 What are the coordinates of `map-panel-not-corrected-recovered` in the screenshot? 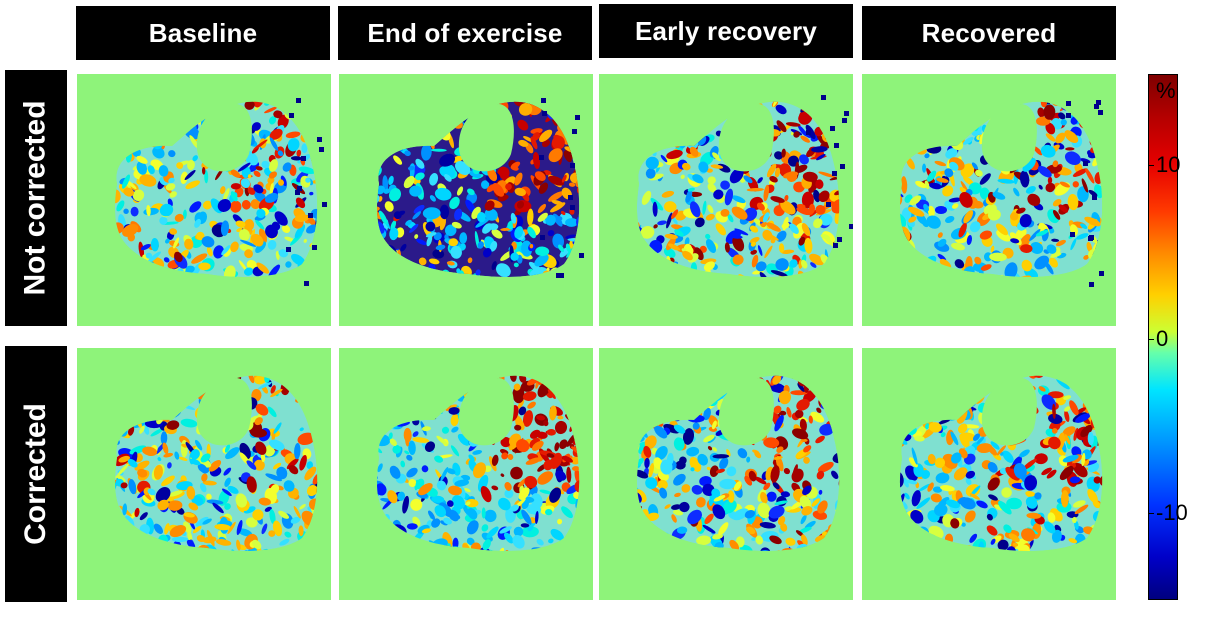 It's located at (989, 200).